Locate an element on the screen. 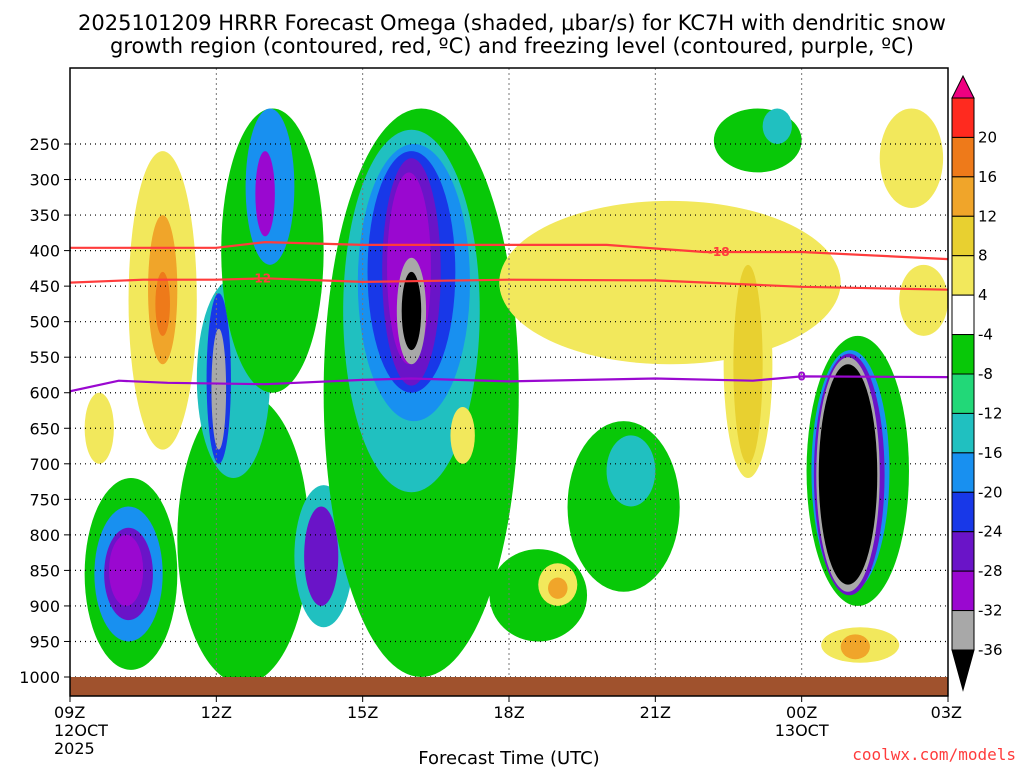 This screenshot has height=768, width=1024. colorbar-label-1: 16 is located at coordinates (987, 177).